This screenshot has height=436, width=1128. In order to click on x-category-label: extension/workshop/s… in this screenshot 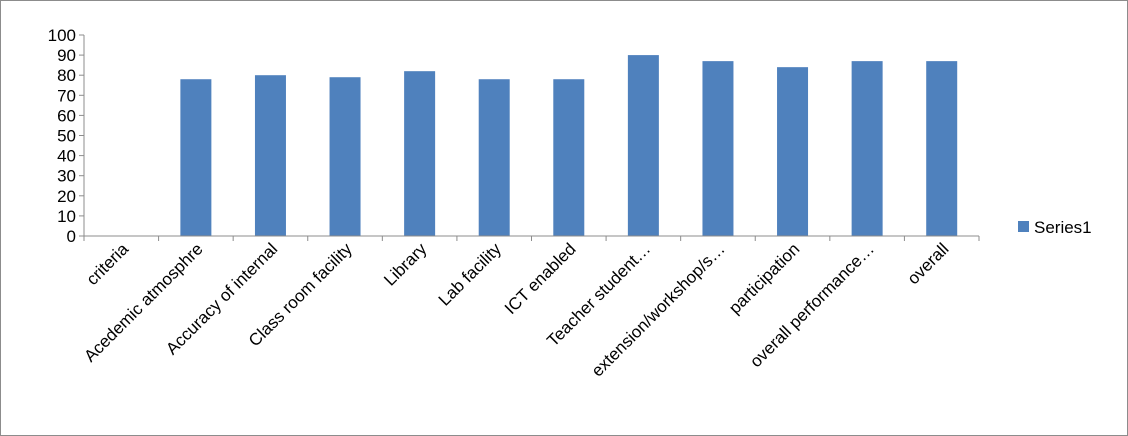, I will do `click(658, 309)`.